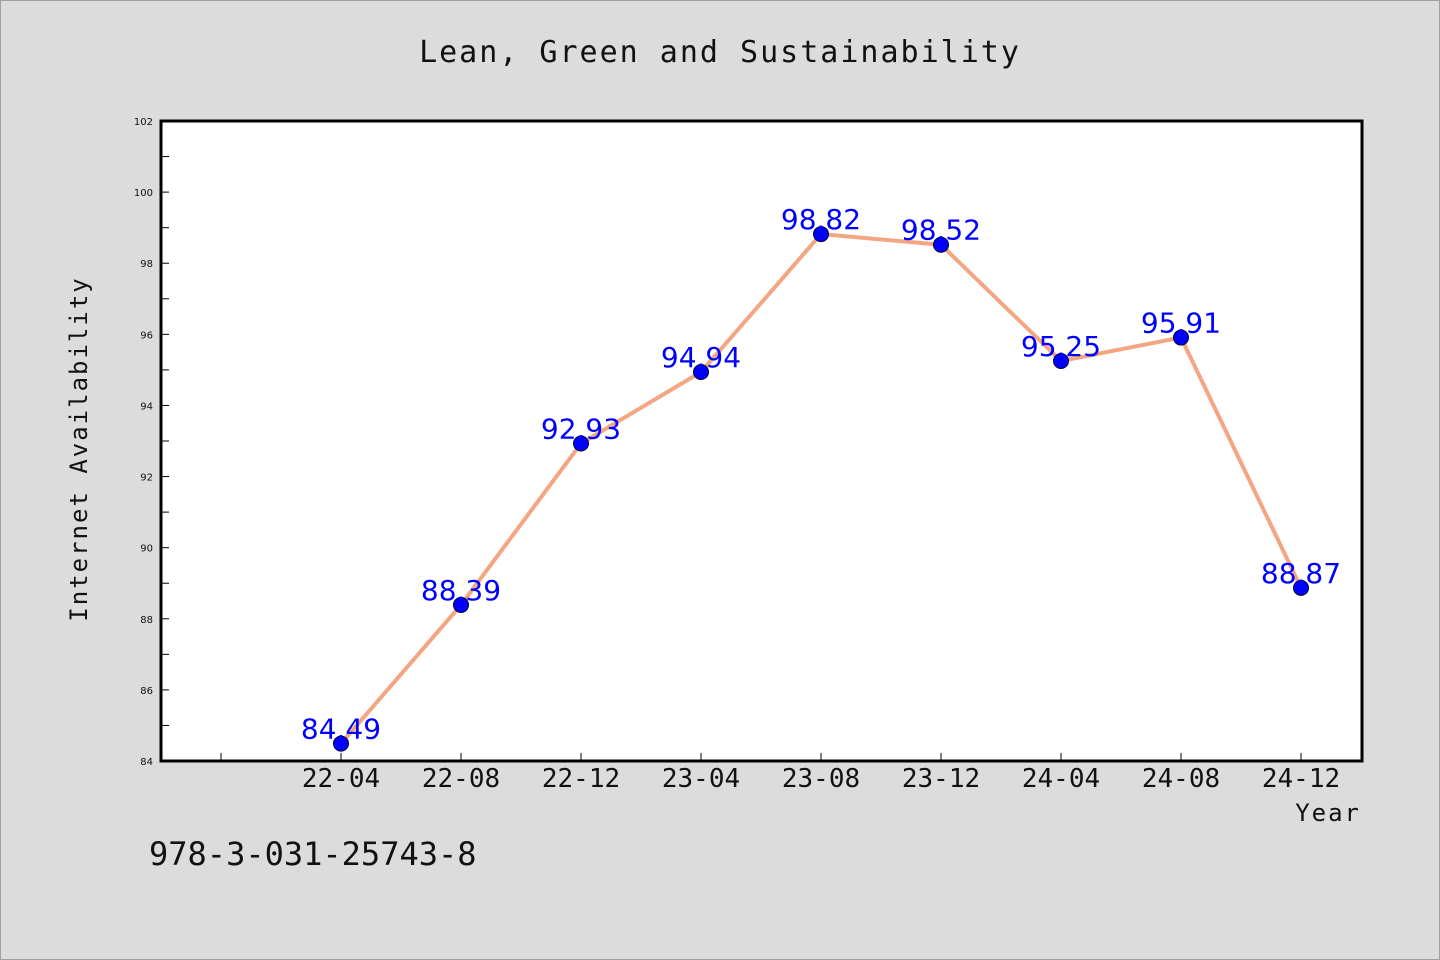  Describe the element at coordinates (1328, 813) in the screenshot. I see `x-axis-label: Year` at that location.